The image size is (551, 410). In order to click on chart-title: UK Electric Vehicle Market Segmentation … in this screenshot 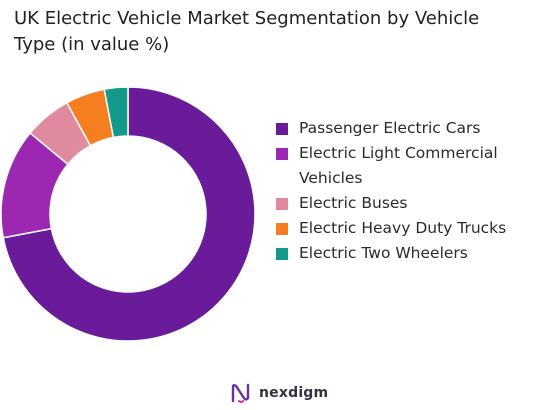, I will do `click(274, 32)`.